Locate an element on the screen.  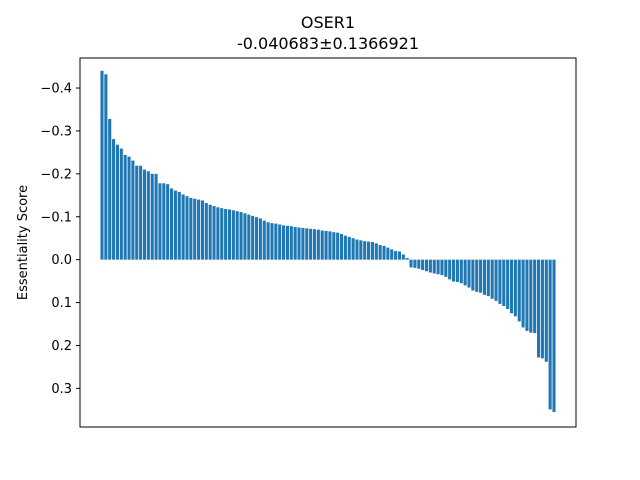
y-tick-label: −0.1 is located at coordinates (56, 217).